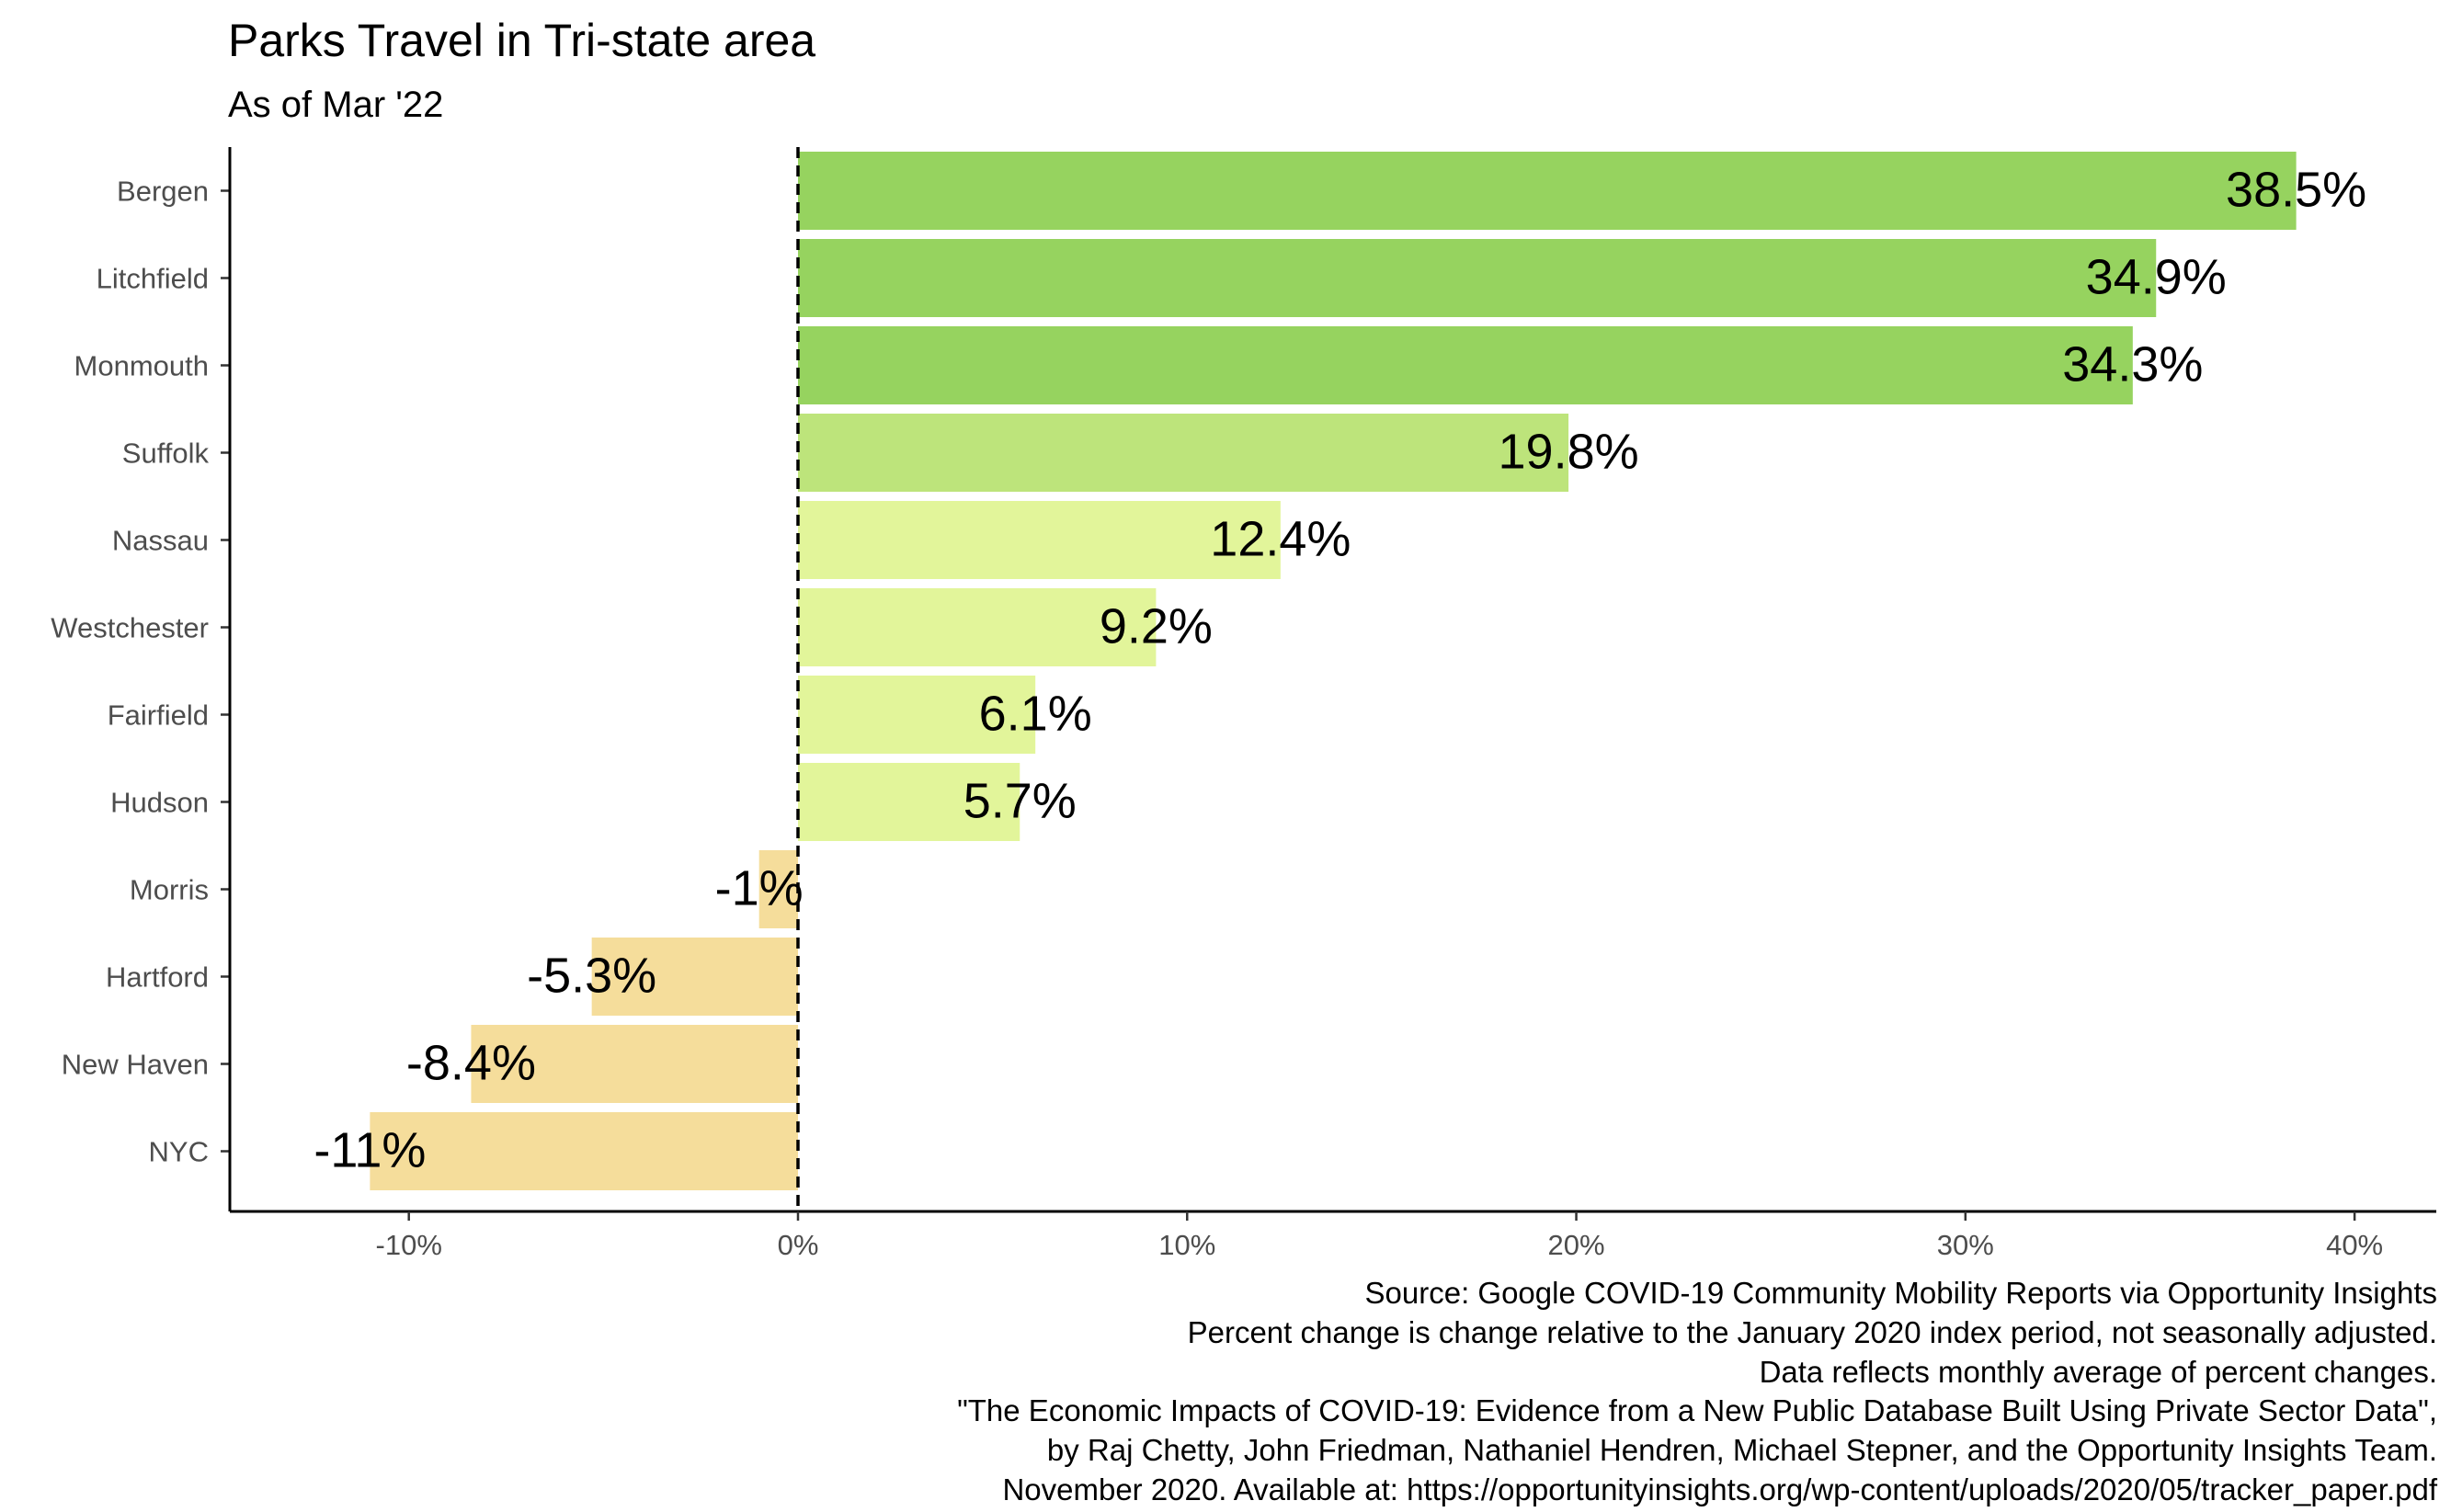 Image resolution: width=2451 pixels, height=1512 pixels. What do you see at coordinates (153, 279) in the screenshot?
I see `y-tick-label: Litchfield` at bounding box center [153, 279].